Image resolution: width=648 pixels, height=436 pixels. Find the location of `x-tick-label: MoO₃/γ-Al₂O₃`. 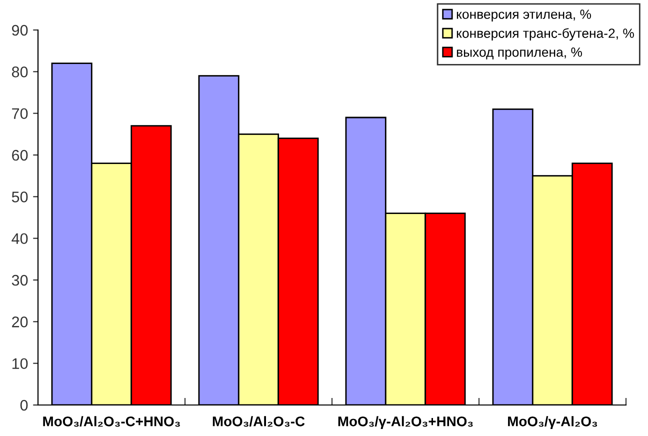

x-tick-label: MoO₃/γ-Al₂O₃ is located at coordinates (553, 423).